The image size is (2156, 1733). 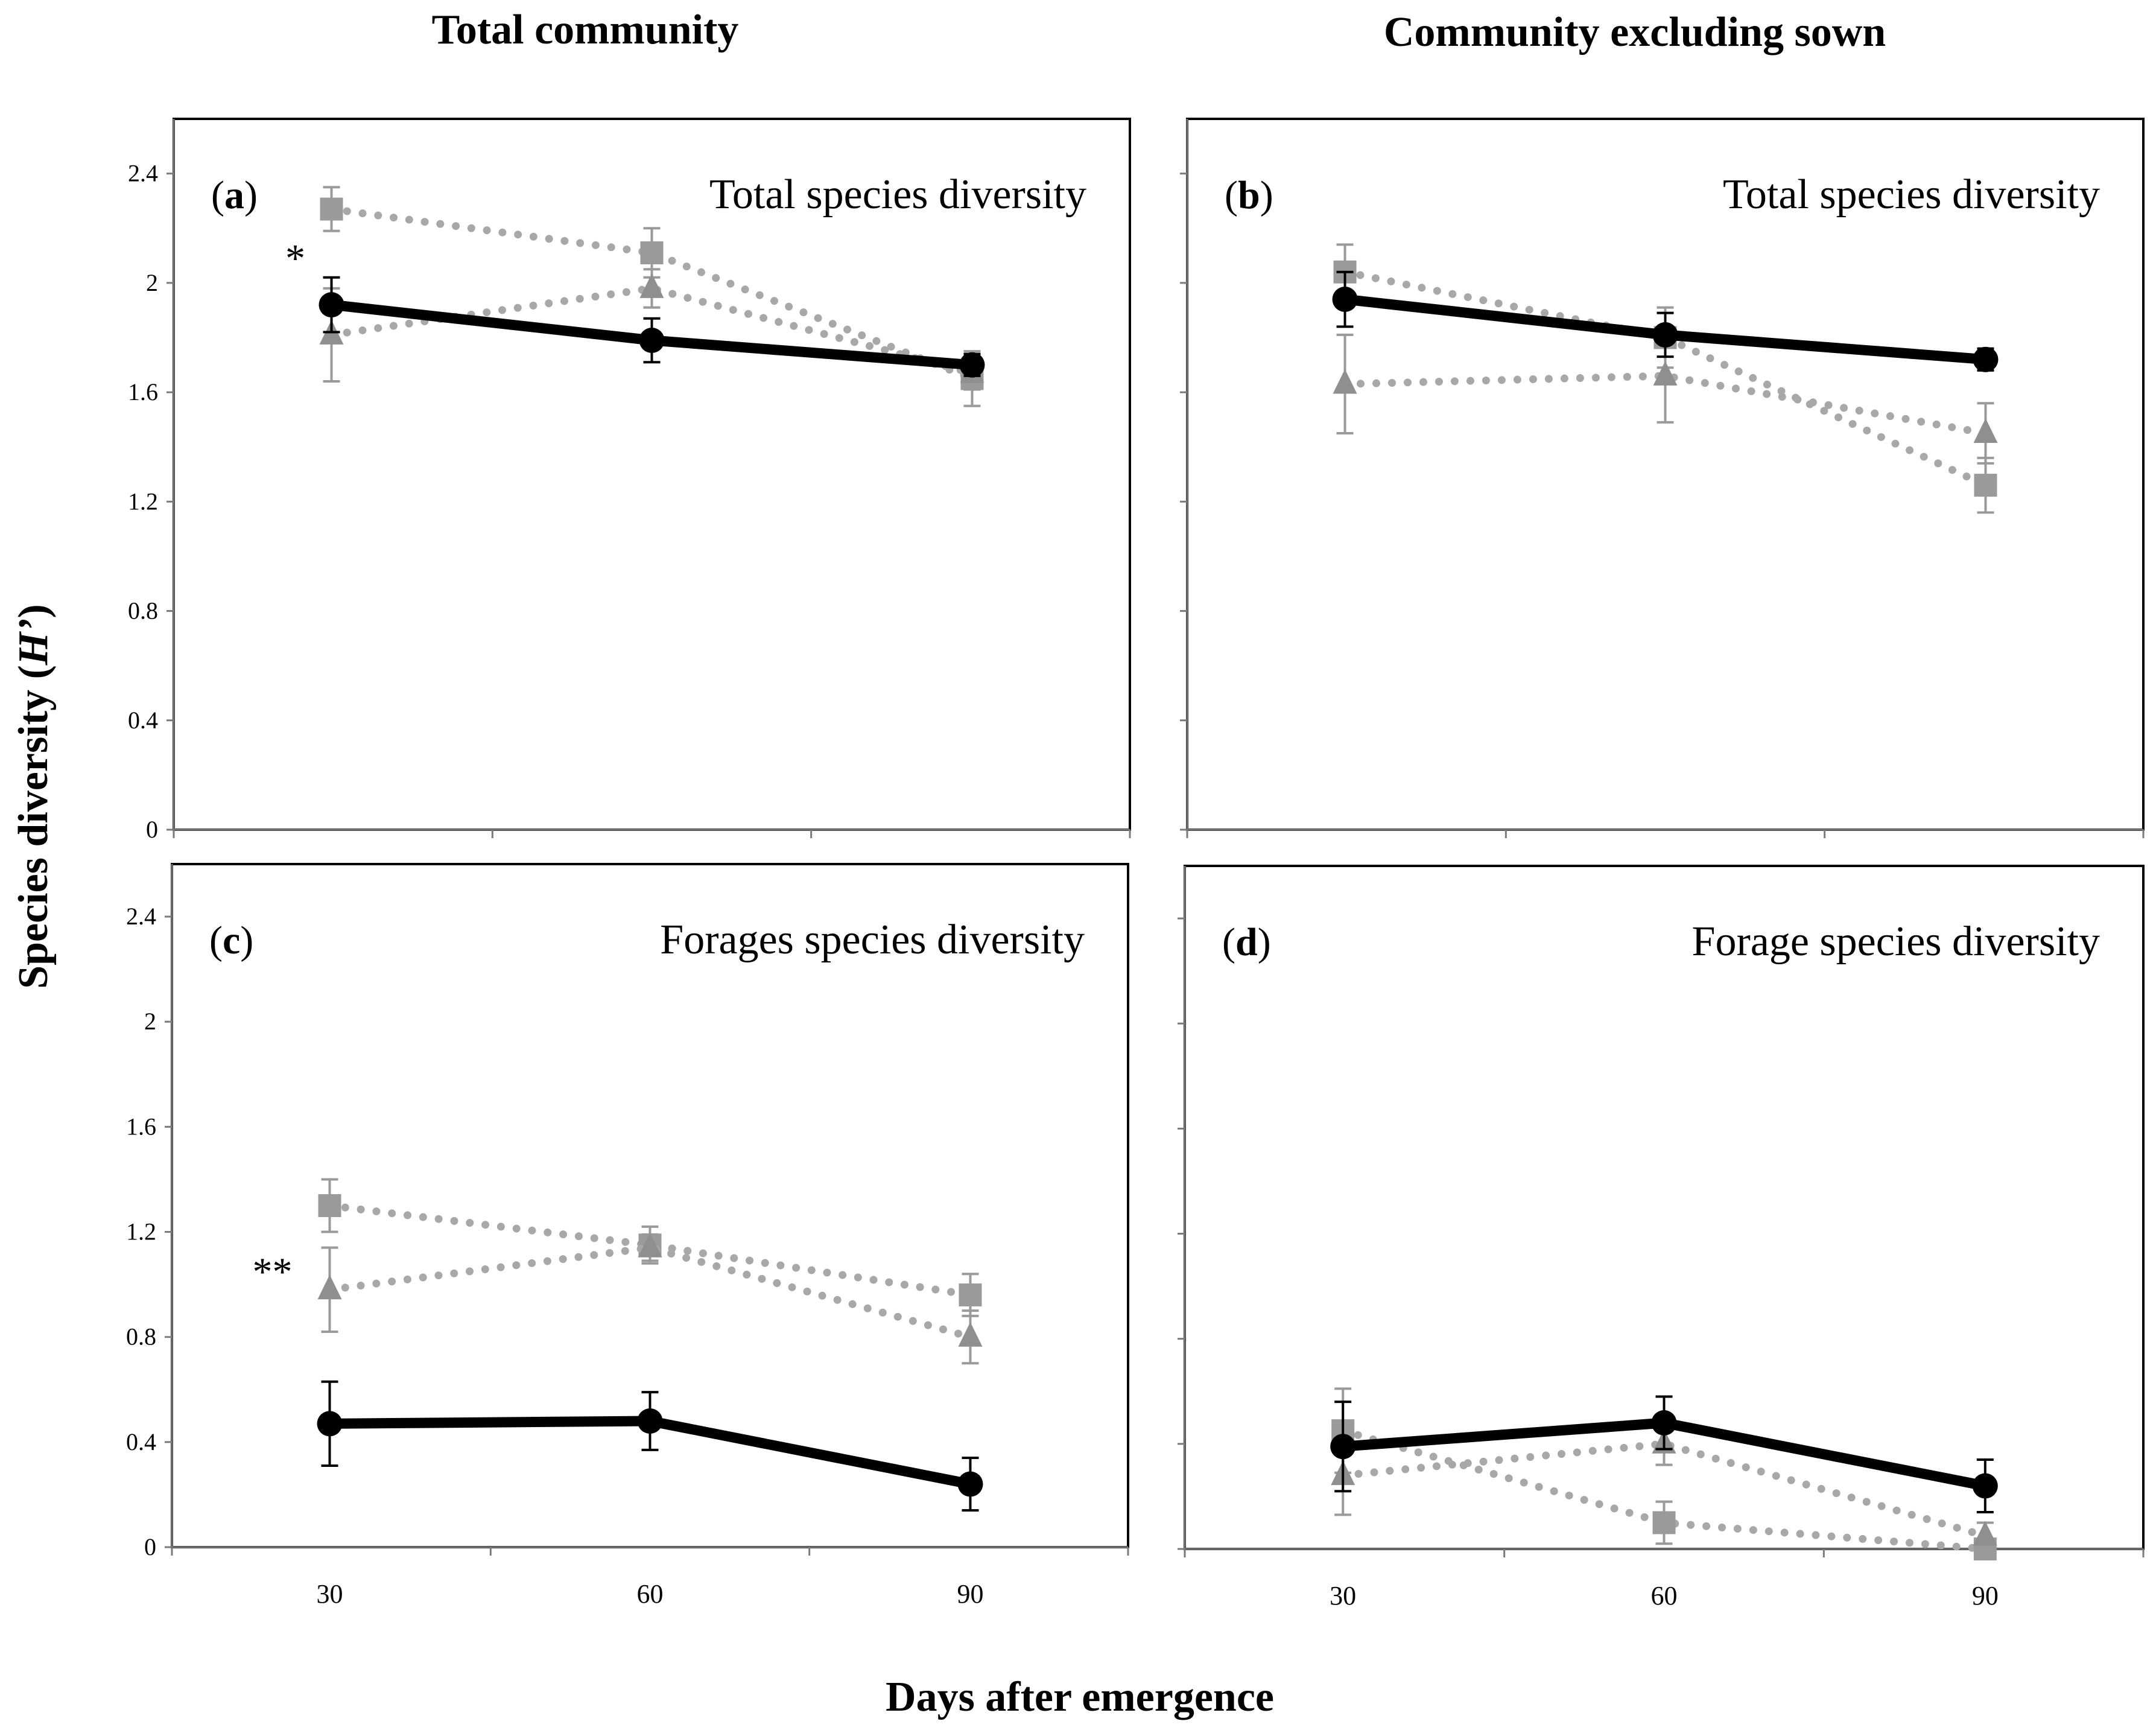 I want to click on column-title-total-community: Total community, so click(x=585, y=30).